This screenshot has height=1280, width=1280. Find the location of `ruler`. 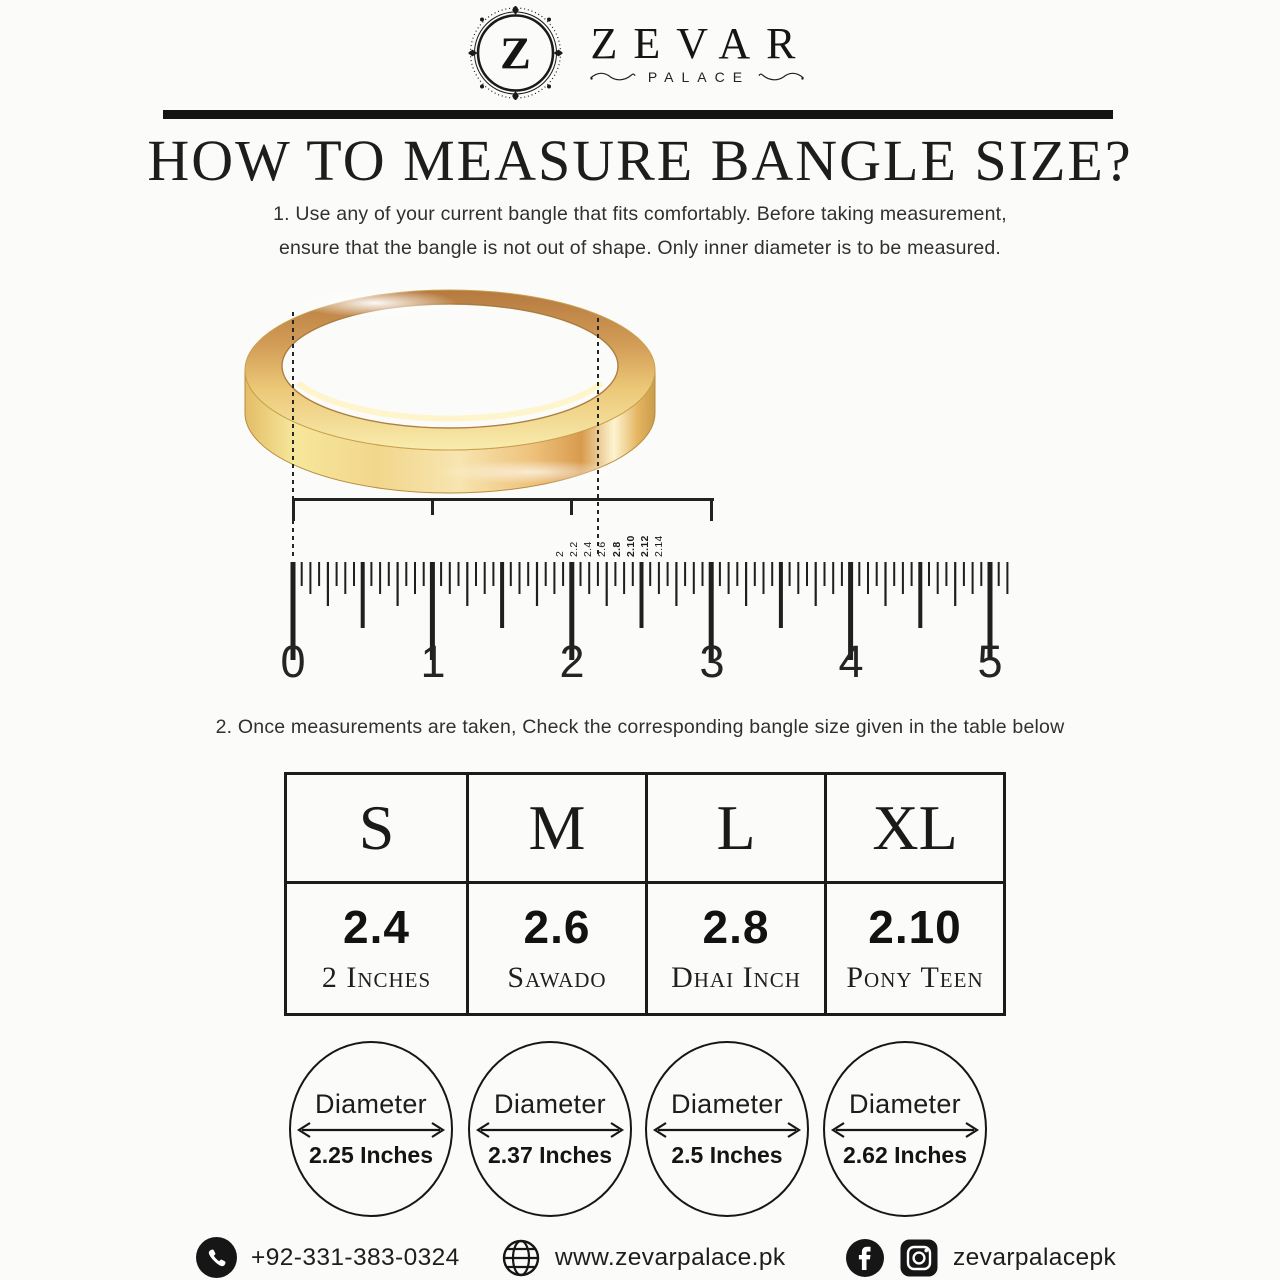

ruler is located at coordinates (649, 611).